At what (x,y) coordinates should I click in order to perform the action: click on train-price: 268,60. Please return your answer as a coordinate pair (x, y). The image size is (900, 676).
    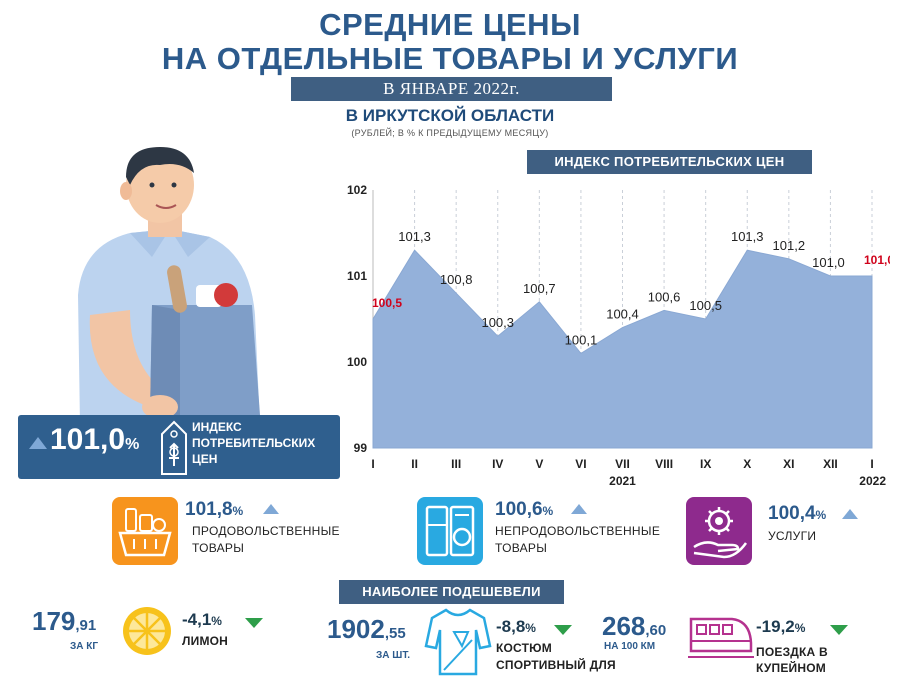
    Looking at the image, I should click on (634, 626).